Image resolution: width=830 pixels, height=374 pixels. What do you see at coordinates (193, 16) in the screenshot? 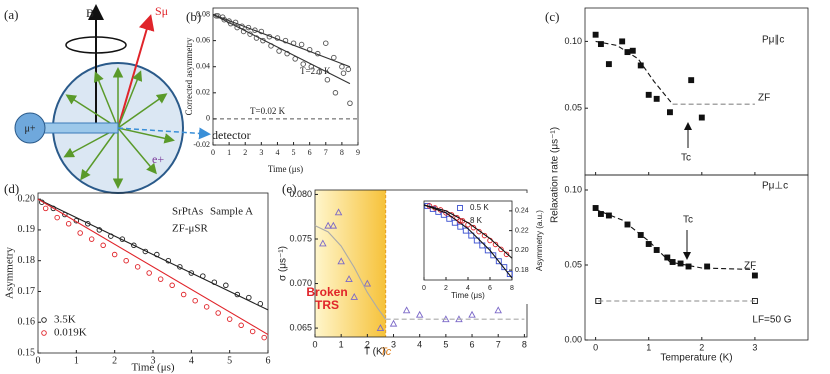
I see `panel-label: (b)` at bounding box center [193, 16].